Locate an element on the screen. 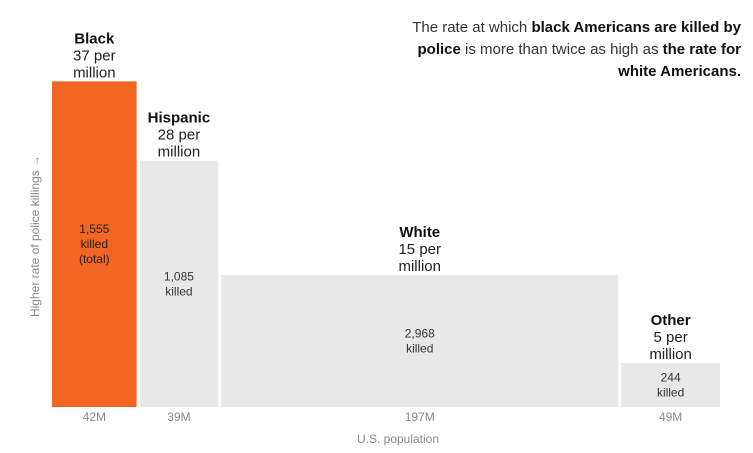 The height and width of the screenshot is (453, 753). rate-label-other: 5 per is located at coordinates (671, 337).